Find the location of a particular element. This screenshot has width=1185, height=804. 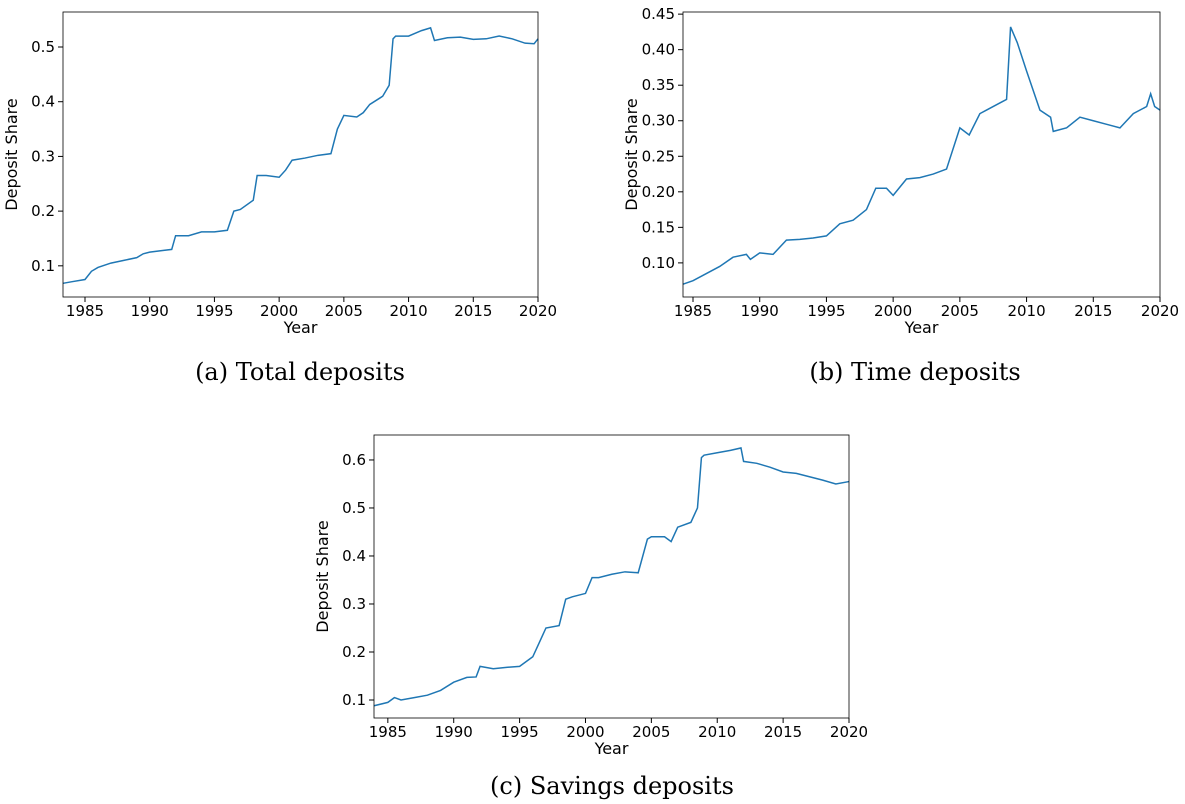

caption: (c) Savings deposits is located at coordinates (612, 786).